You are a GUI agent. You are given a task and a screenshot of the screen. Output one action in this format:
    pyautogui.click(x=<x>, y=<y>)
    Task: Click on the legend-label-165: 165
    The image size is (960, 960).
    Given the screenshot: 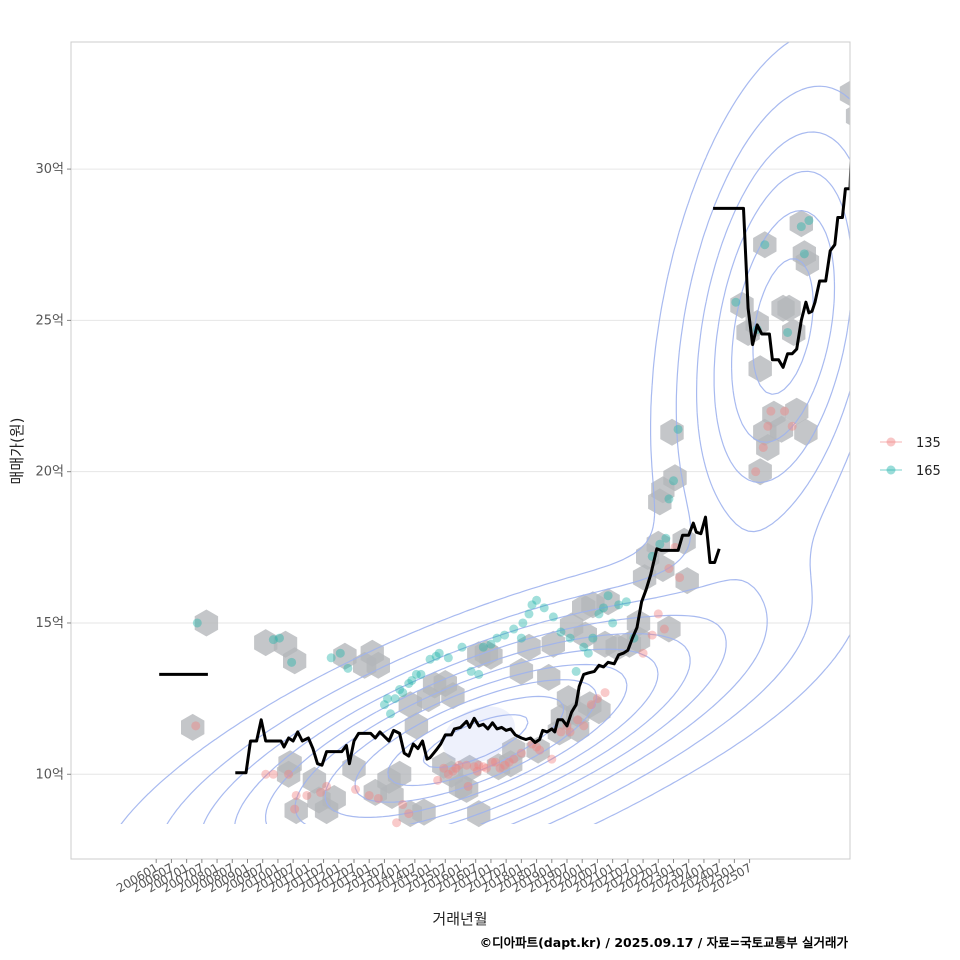 What is the action you would take?
    pyautogui.click(x=928, y=471)
    